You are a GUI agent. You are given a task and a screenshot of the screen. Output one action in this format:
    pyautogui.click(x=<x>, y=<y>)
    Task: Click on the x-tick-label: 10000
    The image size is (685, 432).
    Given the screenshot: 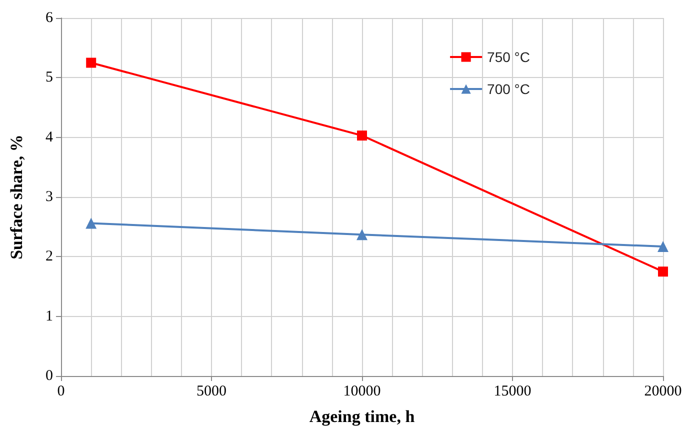 What is the action you would take?
    pyautogui.click(x=362, y=392)
    